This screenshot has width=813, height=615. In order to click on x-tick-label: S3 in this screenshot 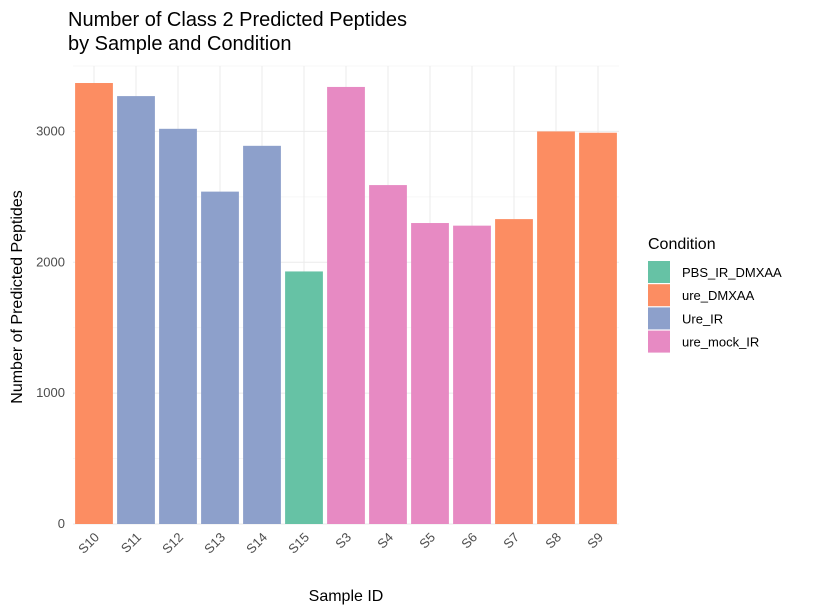, I will do `click(343, 541)`.